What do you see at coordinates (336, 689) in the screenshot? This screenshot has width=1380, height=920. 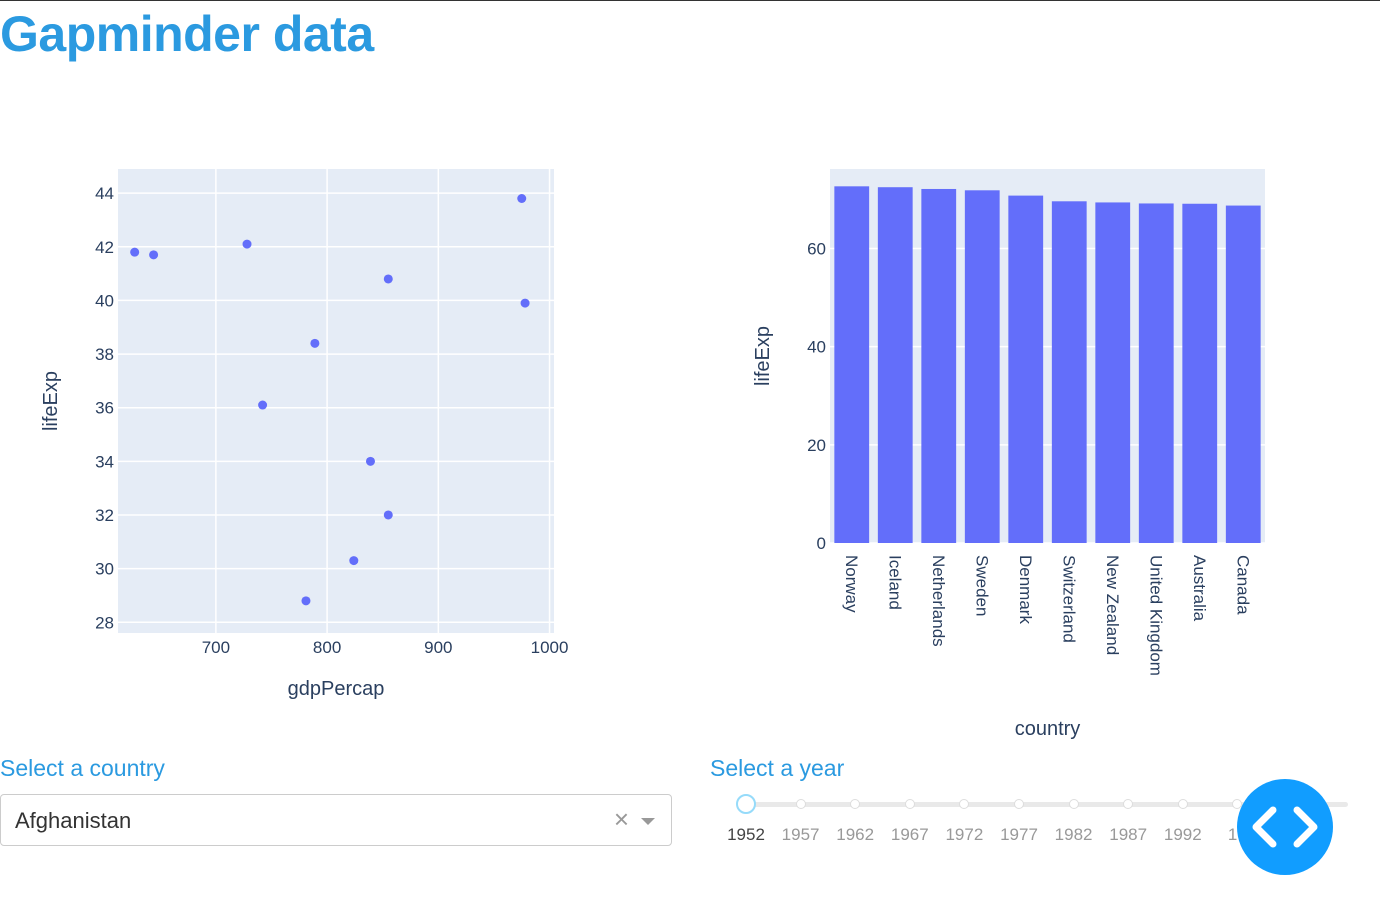 I see `x-axis-title: gdpPercap` at bounding box center [336, 689].